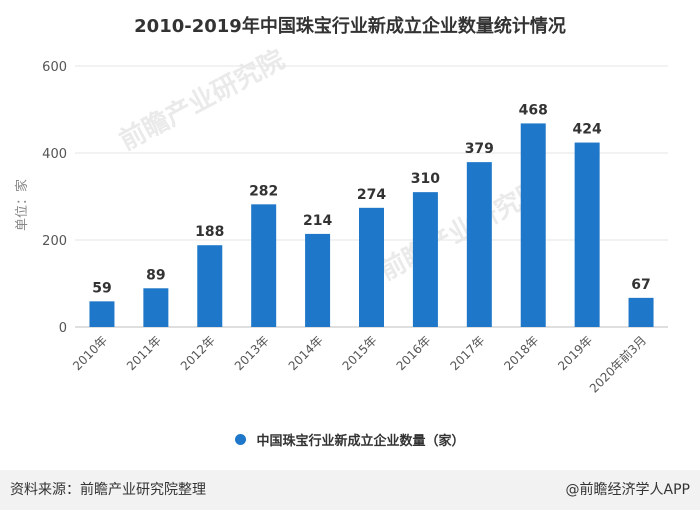 Image resolution: width=700 pixels, height=510 pixels. I want to click on bar-value-label: 468, so click(533, 110).